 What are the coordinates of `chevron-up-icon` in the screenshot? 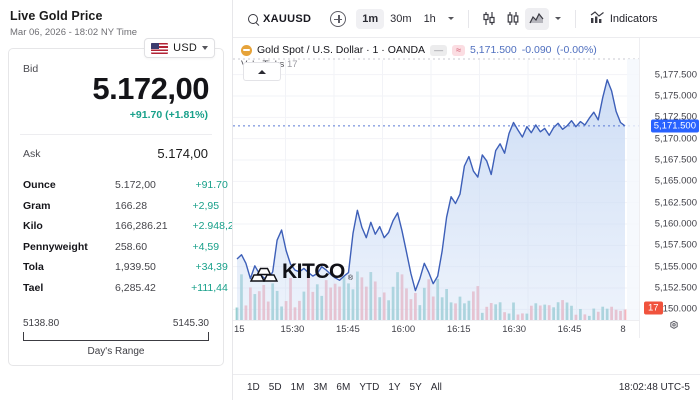 It's located at (262, 71).